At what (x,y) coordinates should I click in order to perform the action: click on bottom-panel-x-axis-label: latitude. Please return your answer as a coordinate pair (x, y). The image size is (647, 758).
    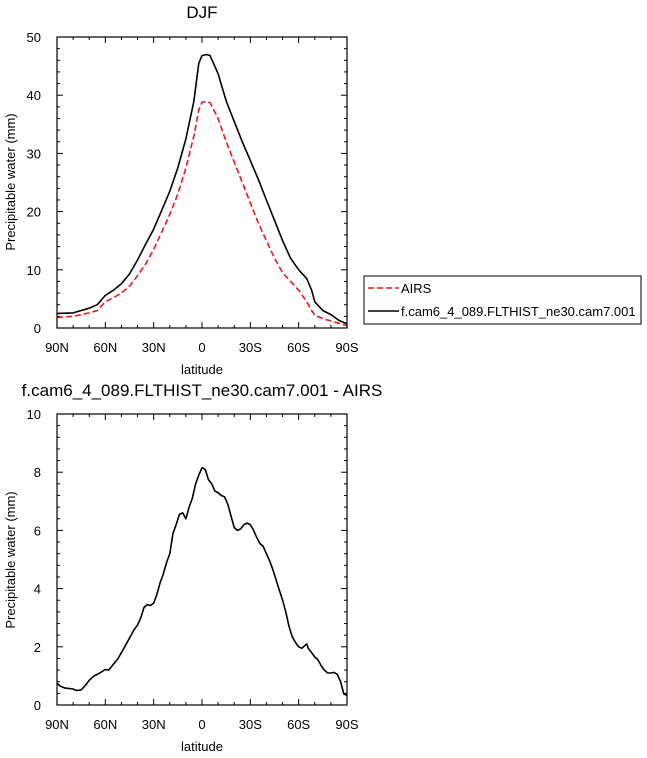
    Looking at the image, I should click on (202, 746).